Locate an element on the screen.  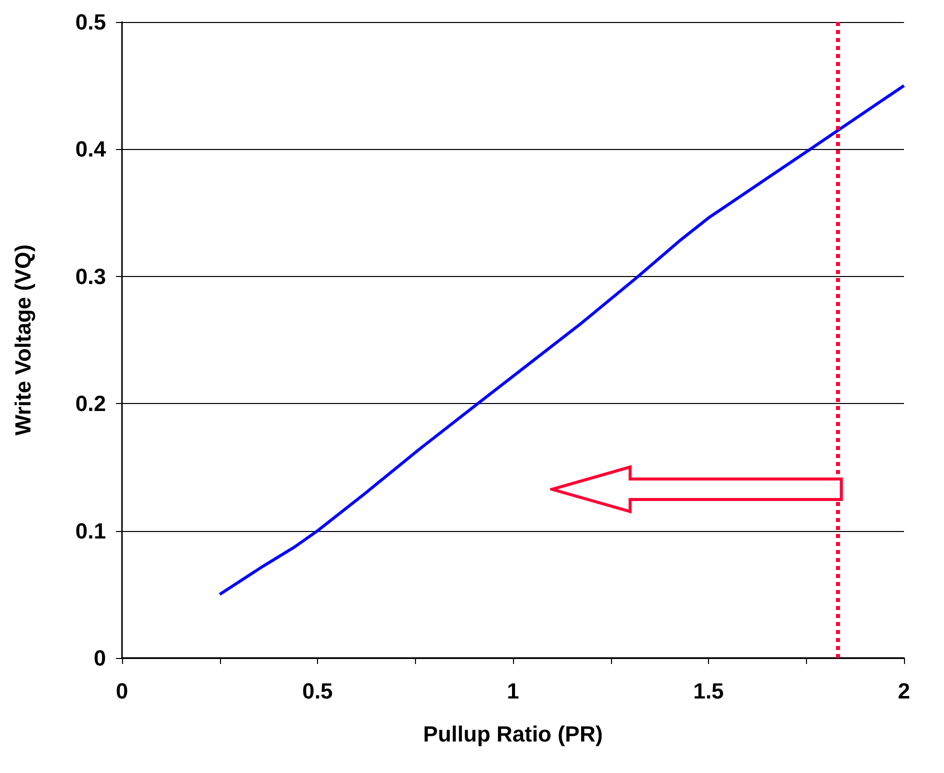
x-axis-title: Pullup Ratio (PR) is located at coordinates (513, 734).